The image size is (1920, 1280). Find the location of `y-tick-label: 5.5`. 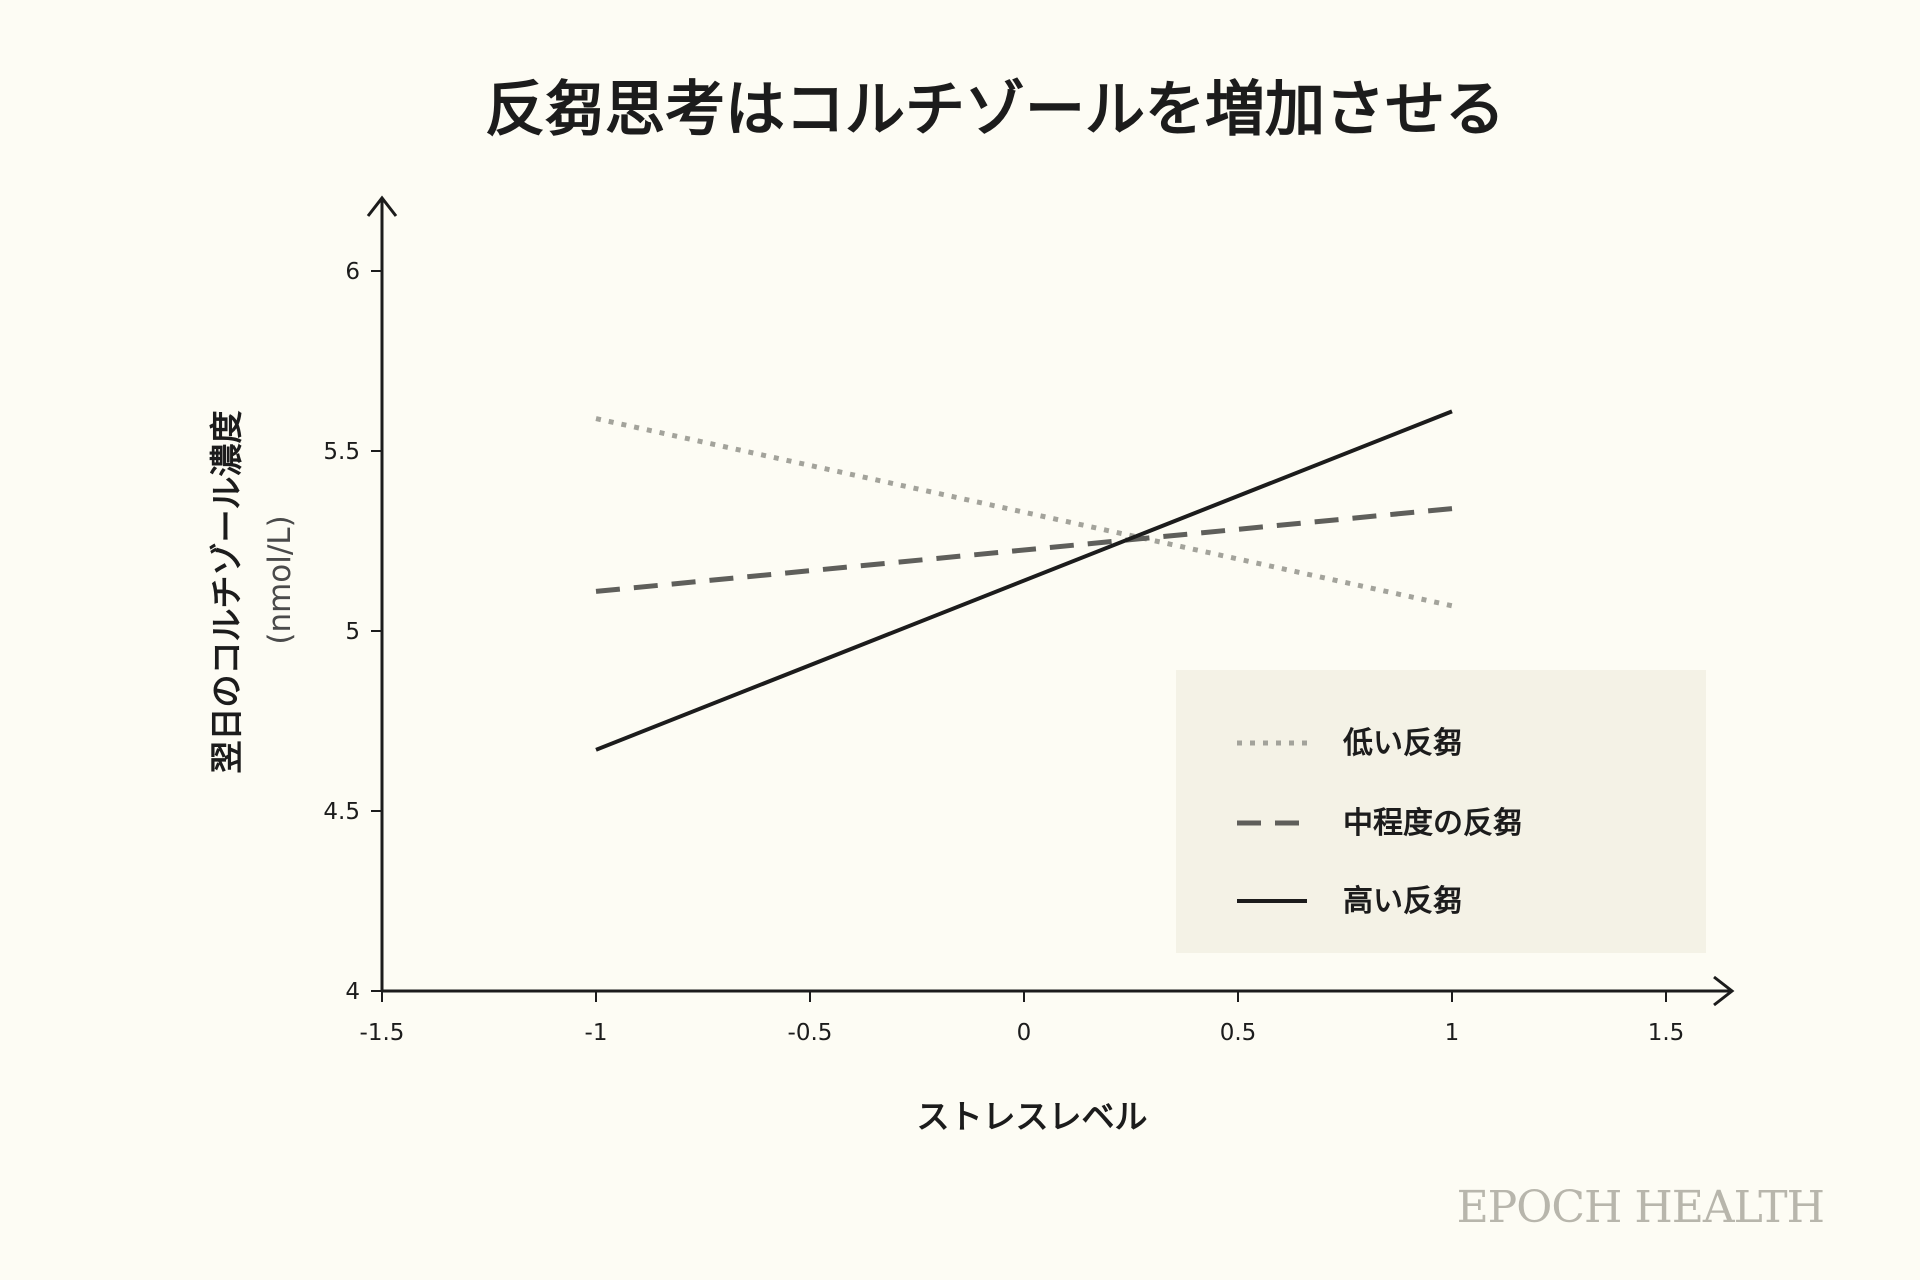

y-tick-label: 5.5 is located at coordinates (341, 452).